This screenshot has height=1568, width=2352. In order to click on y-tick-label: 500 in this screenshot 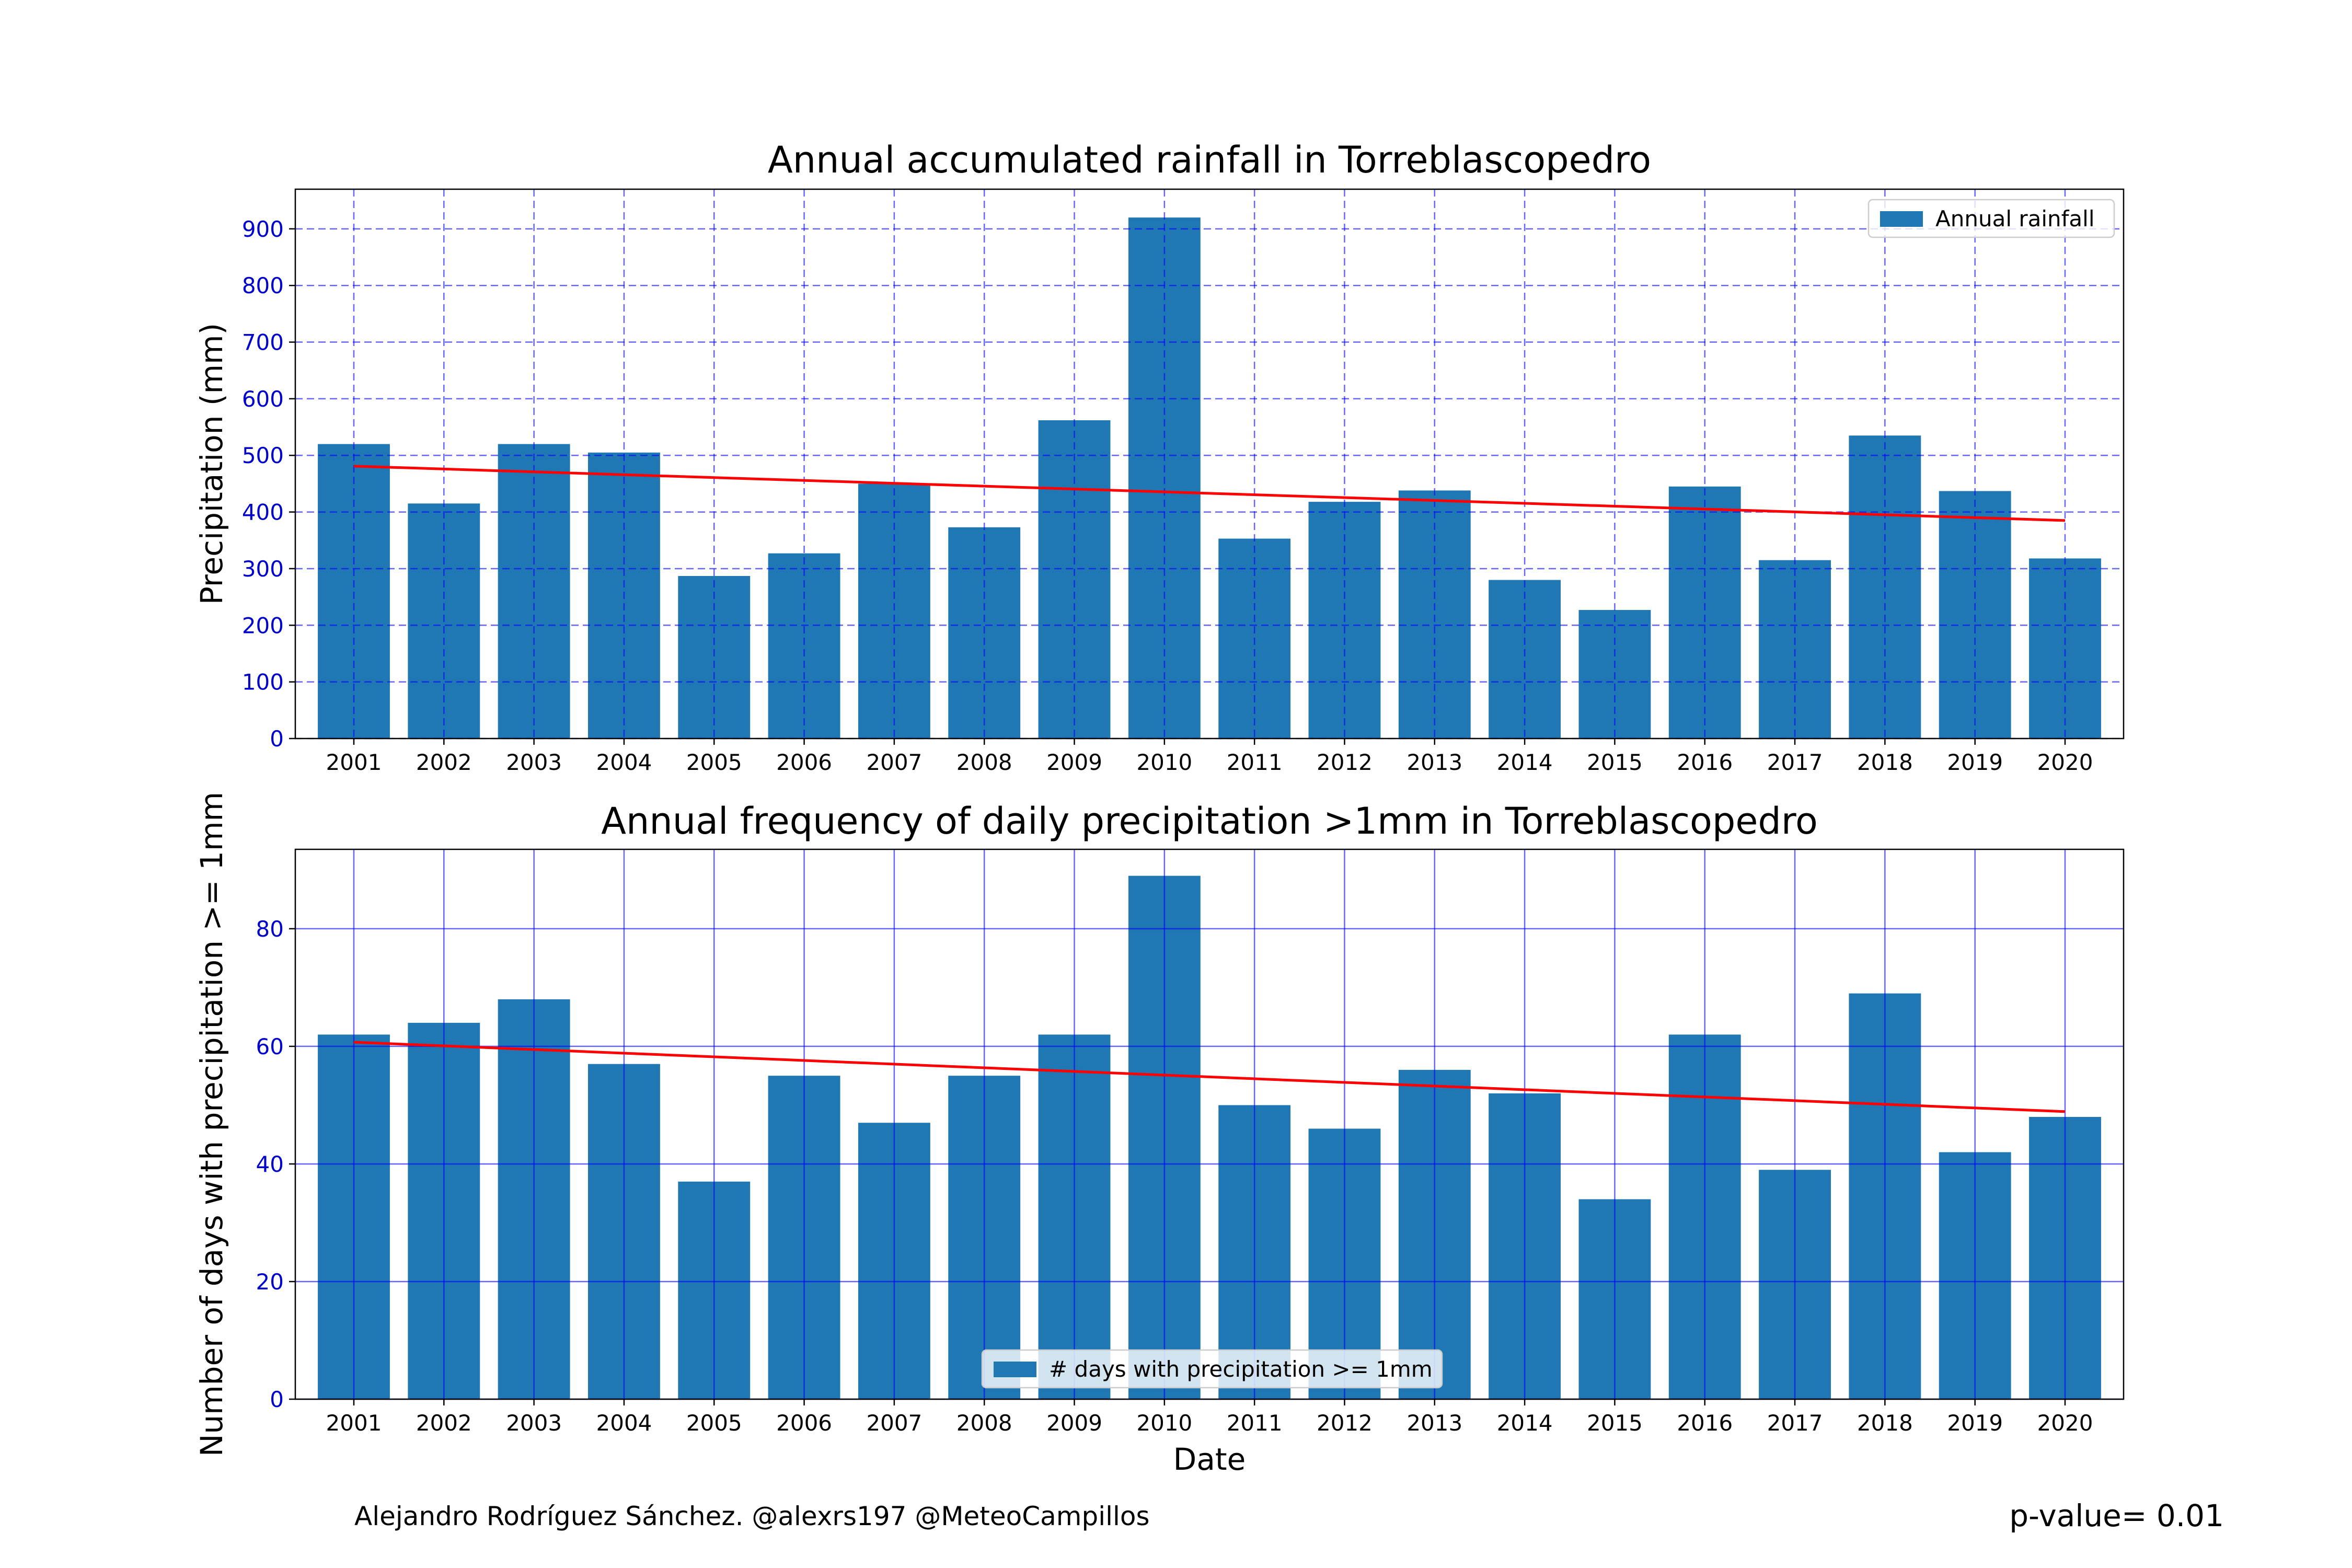, I will do `click(263, 455)`.